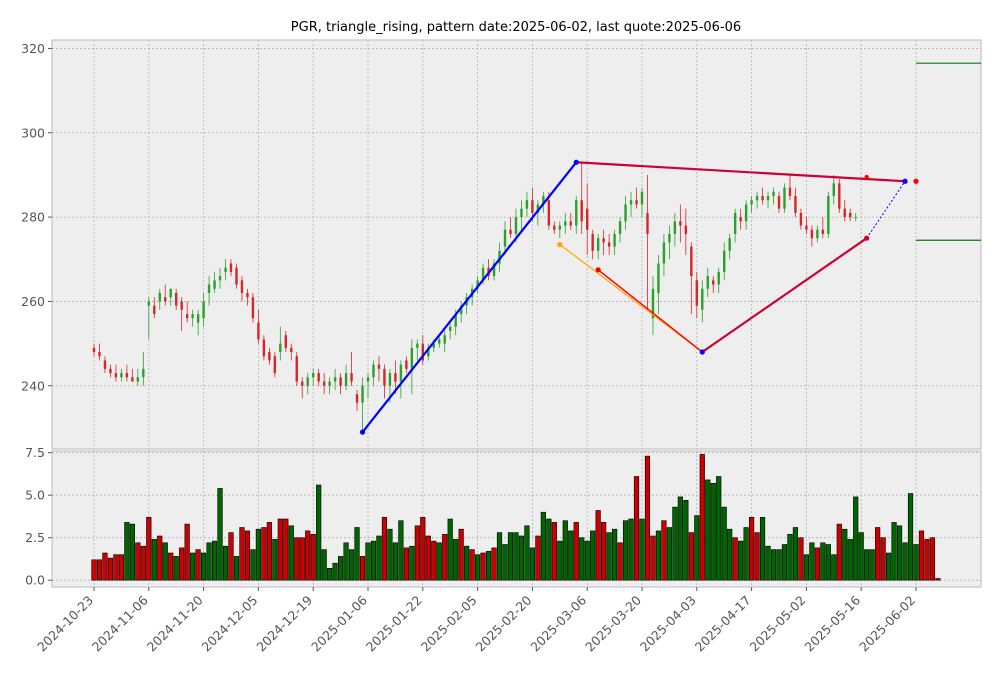 This screenshot has width=1001, height=682. What do you see at coordinates (650, 311) in the screenshot?
I see `pattern-red-line` at bounding box center [650, 311].